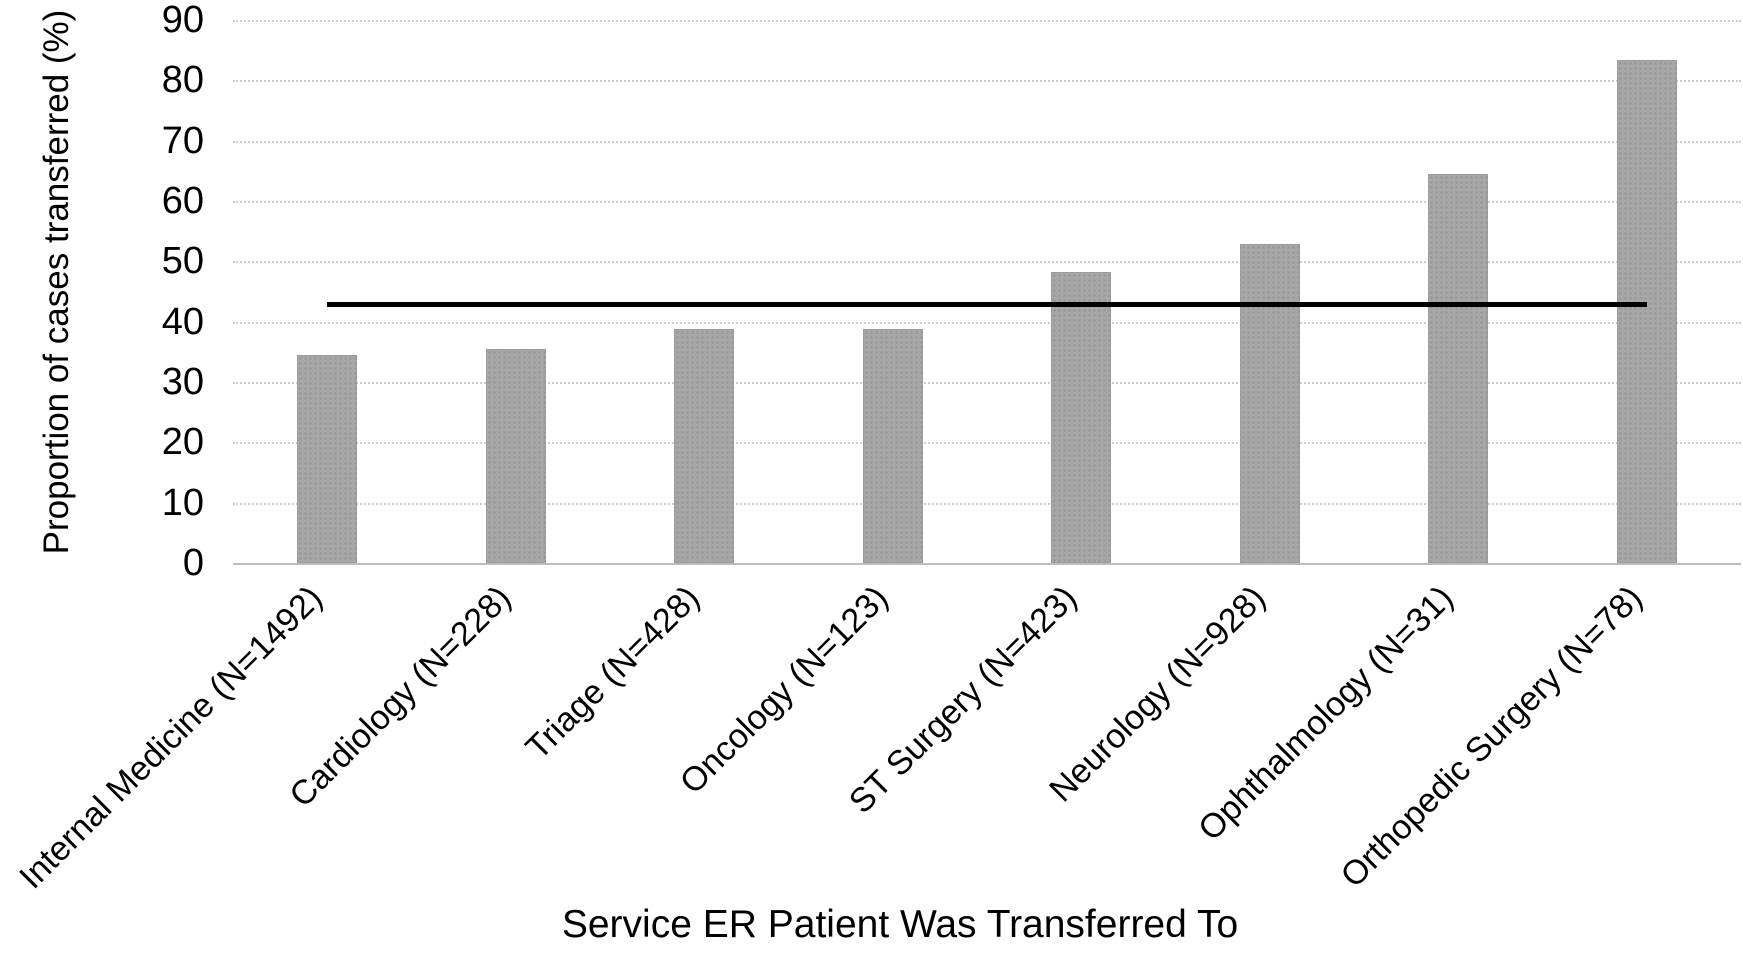 The width and height of the screenshot is (1743, 959). I want to click on y-tick-label: 50, so click(182, 261).